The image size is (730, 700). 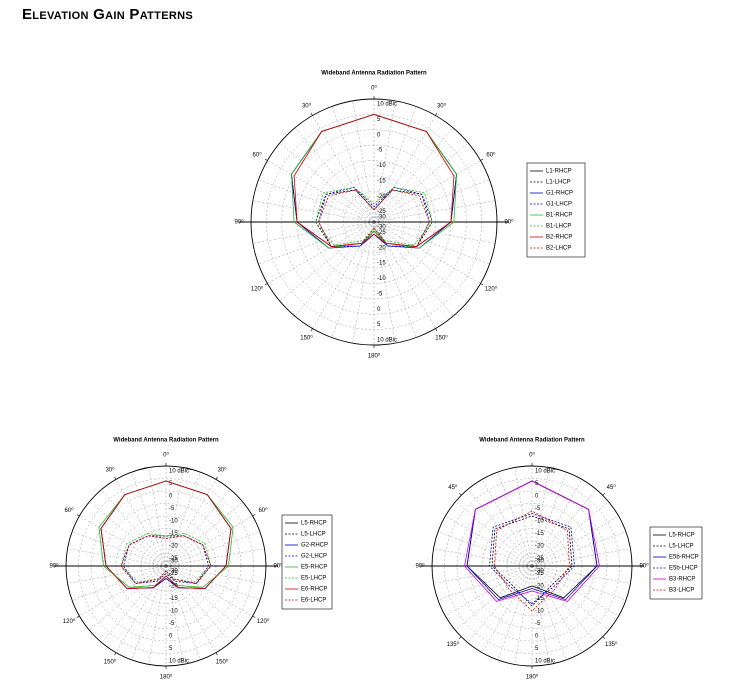 I want to click on legend-label: L5-LHCP, so click(x=313, y=535).